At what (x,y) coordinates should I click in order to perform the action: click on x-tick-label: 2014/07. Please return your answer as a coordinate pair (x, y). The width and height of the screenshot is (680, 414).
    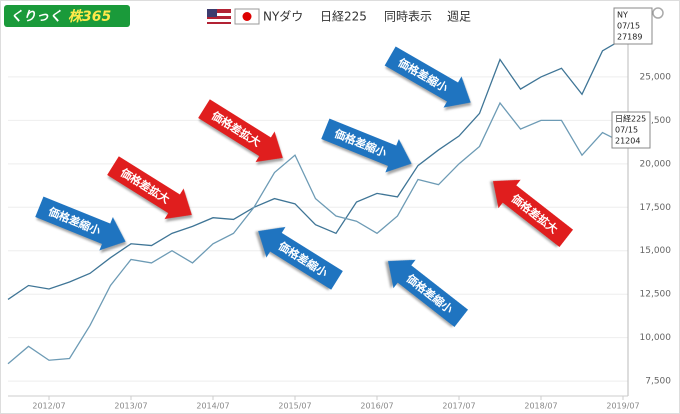
    Looking at the image, I should click on (212, 406).